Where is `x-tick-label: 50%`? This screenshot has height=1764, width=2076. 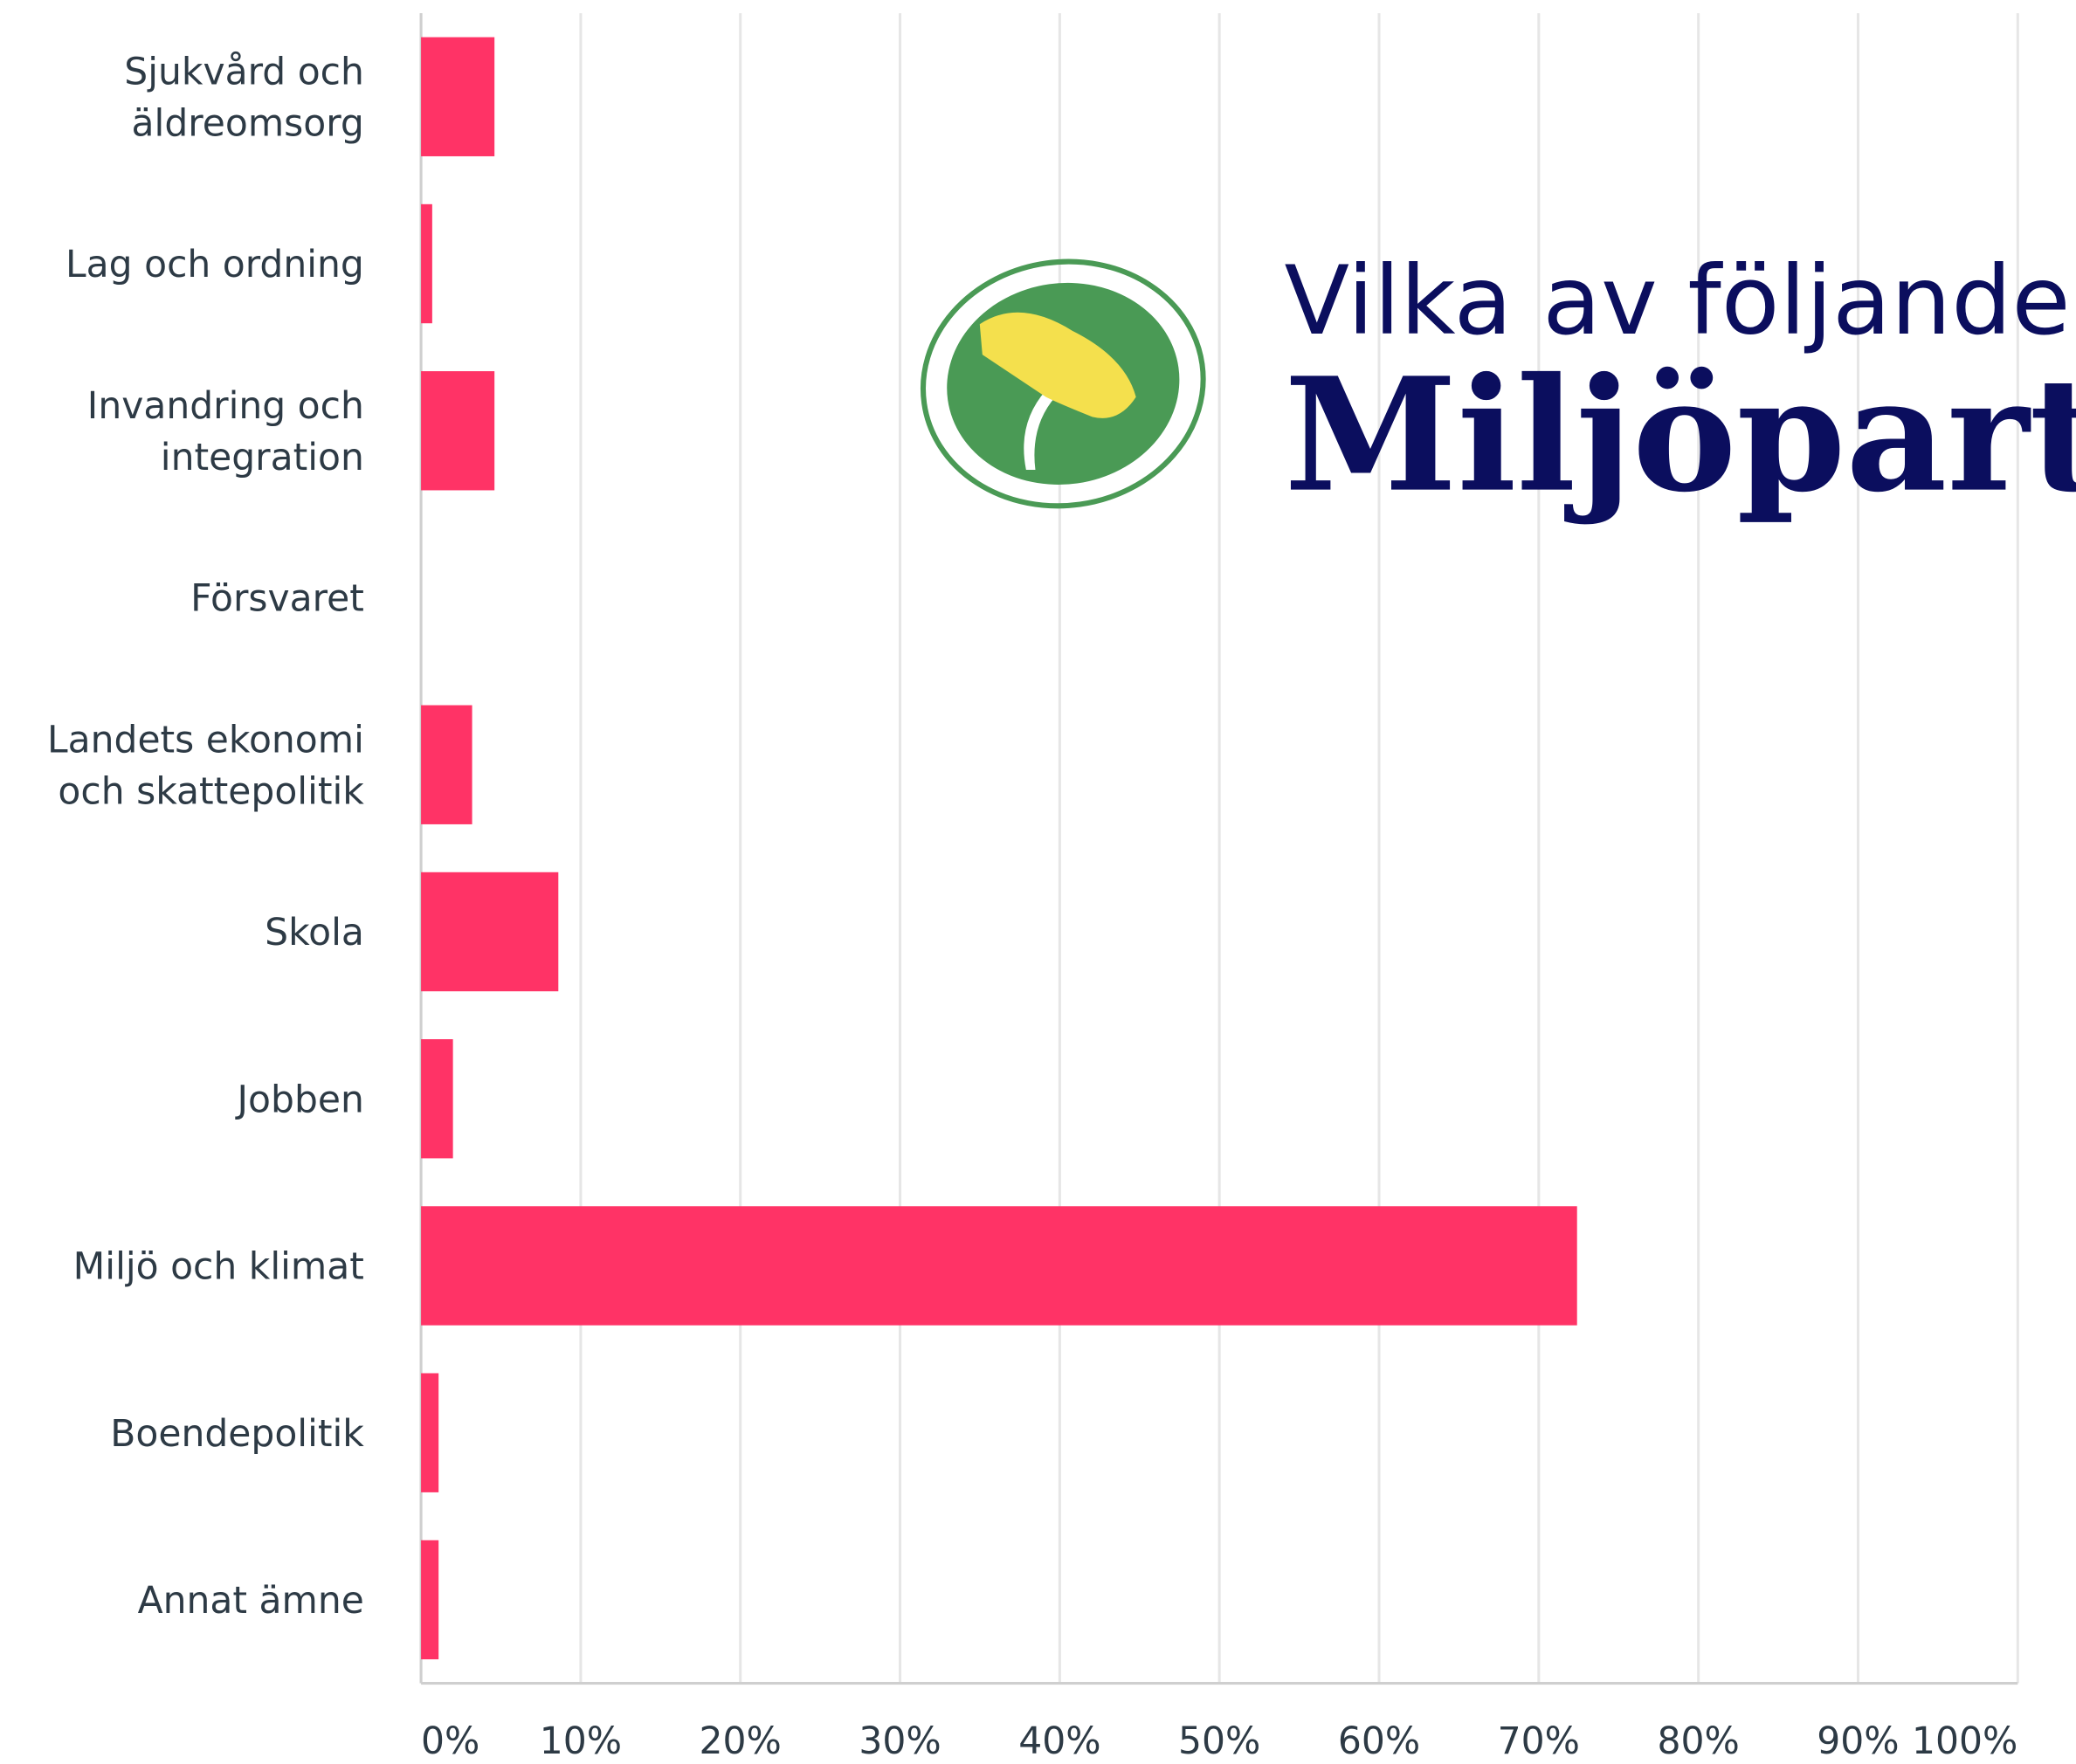 x-tick-label: 50% is located at coordinates (1219, 1741).